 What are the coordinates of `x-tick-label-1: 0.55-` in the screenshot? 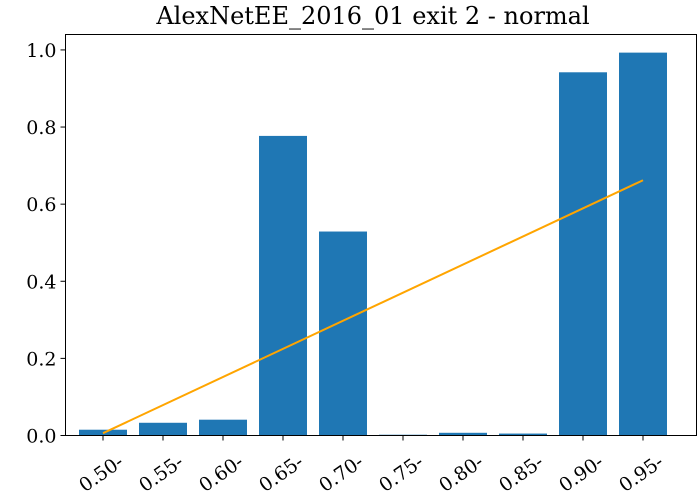 It's located at (161, 474).